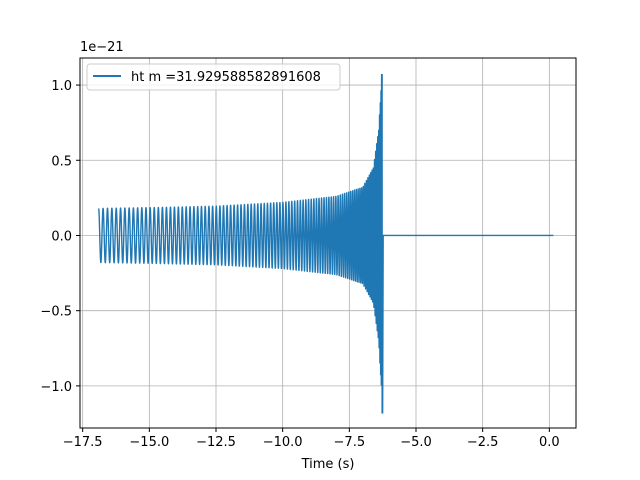  I want to click on x-tick-label: −15.0, so click(149, 442).